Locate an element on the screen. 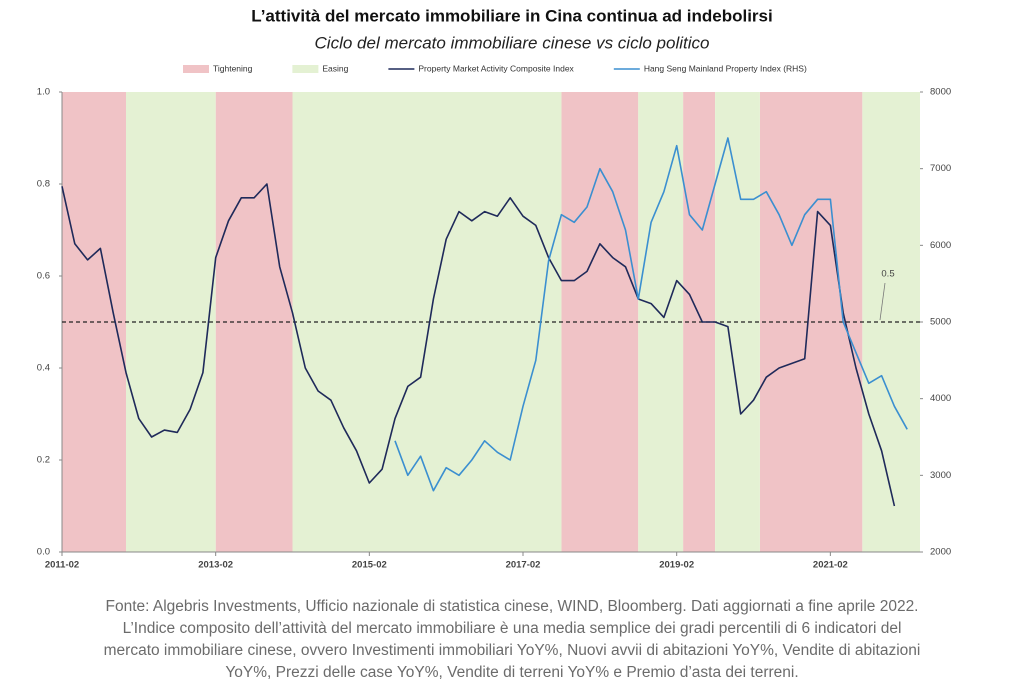 The height and width of the screenshot is (696, 1024). y-tick-label: 0.4 is located at coordinates (43, 368).